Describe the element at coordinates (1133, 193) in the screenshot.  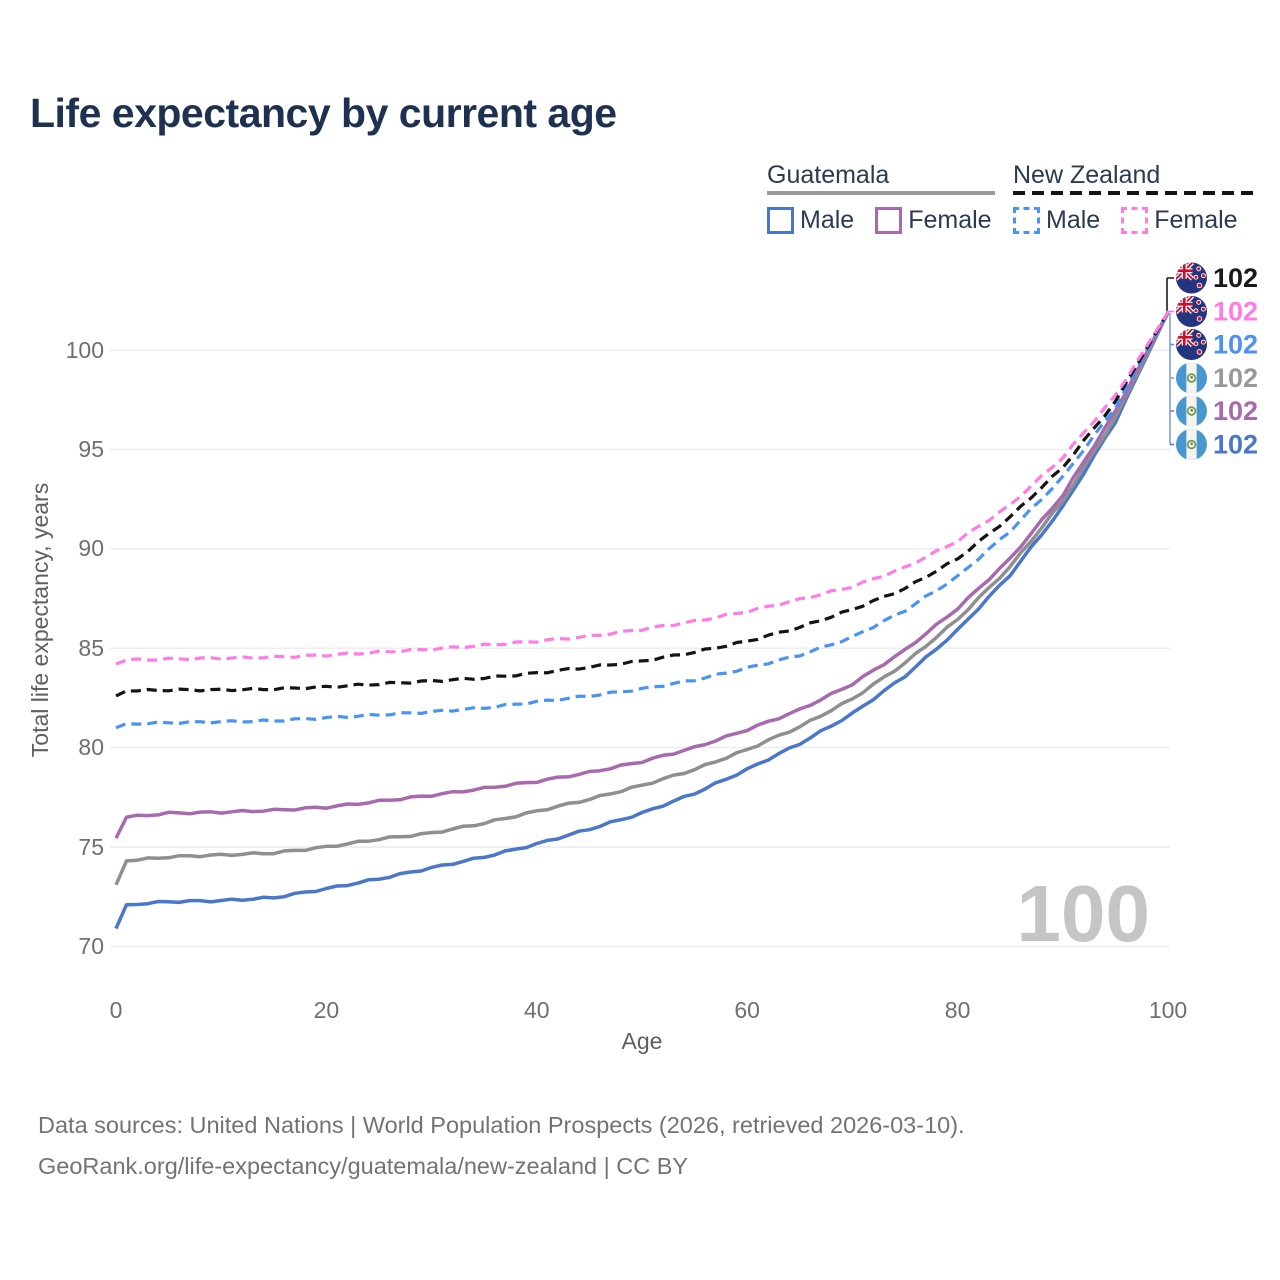
I see `legend-rule-new-zealand-dashed` at that location.